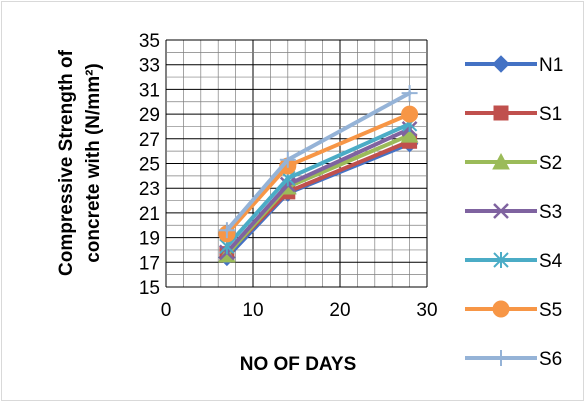  What do you see at coordinates (550, 359) in the screenshot?
I see `legend-label-s6: S6` at bounding box center [550, 359].